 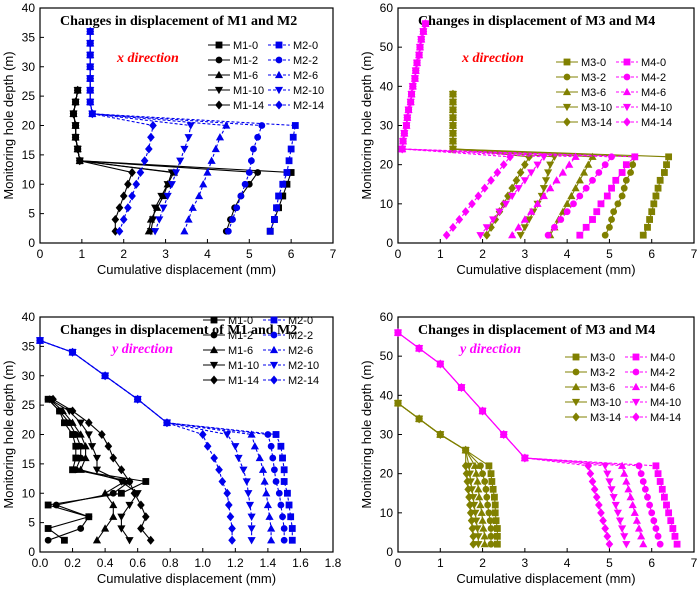 I want to click on legend-label: M3-0, so click(x=602, y=358).